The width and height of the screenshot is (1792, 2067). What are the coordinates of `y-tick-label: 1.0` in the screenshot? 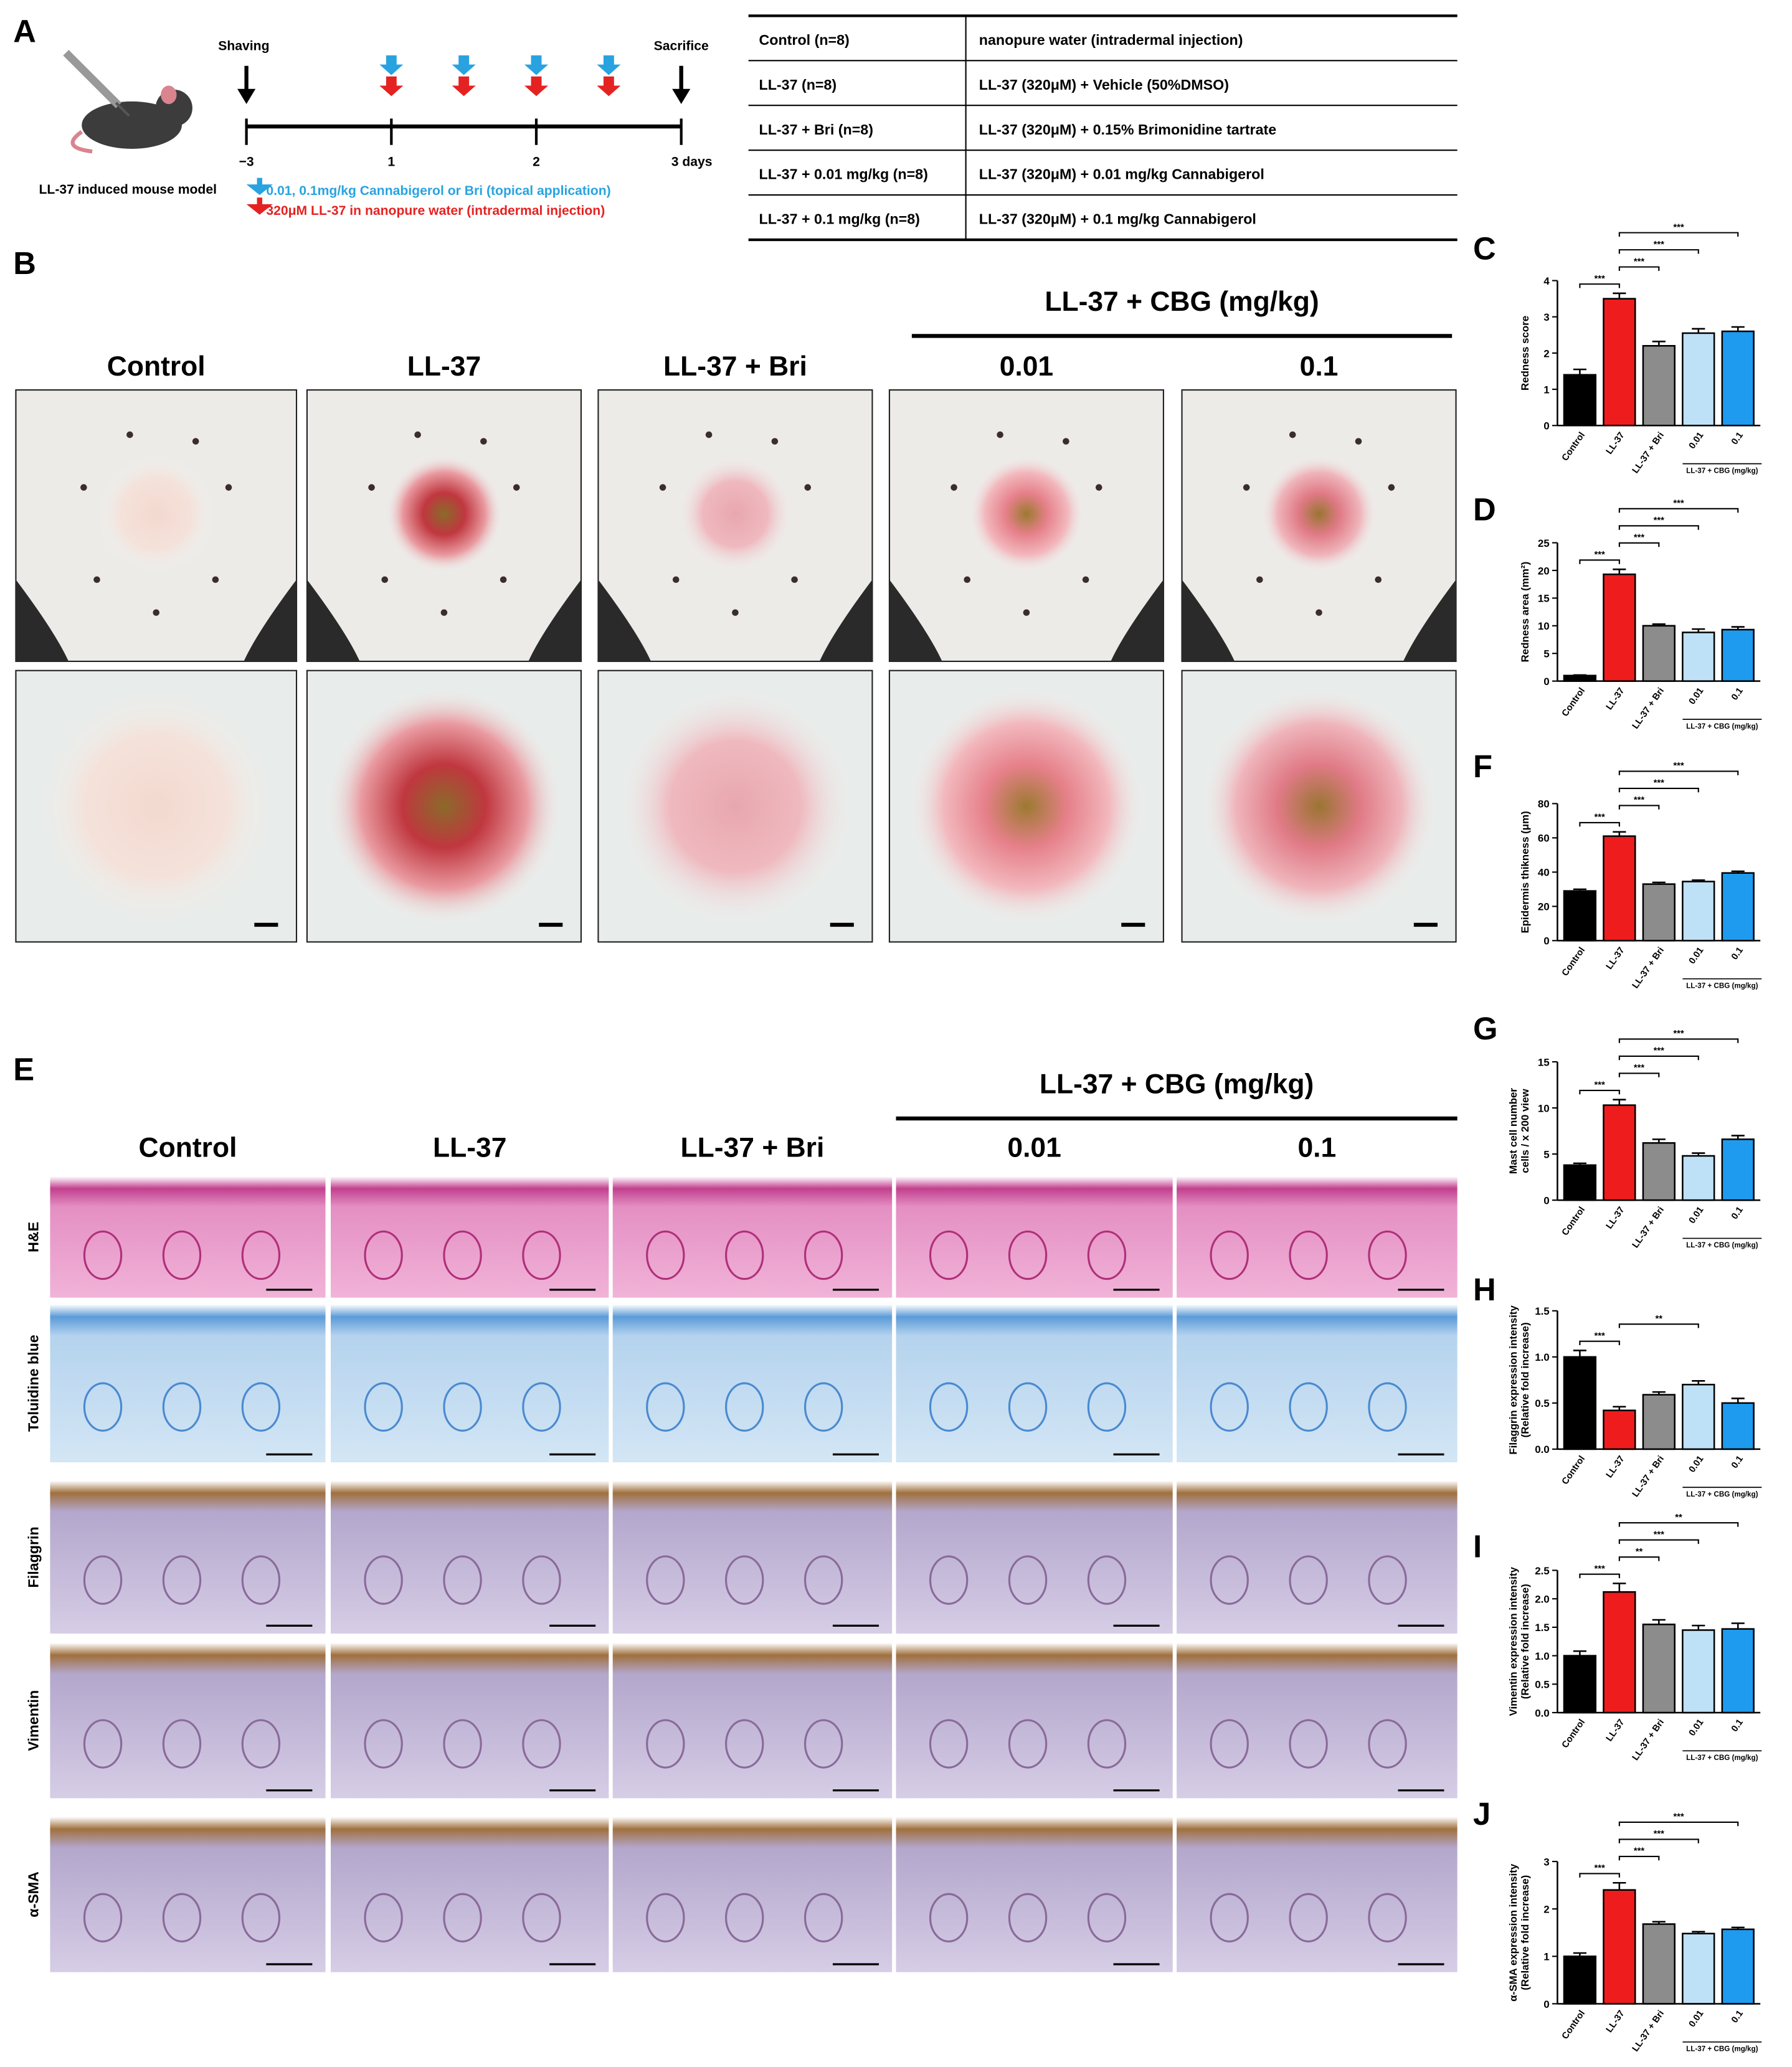 It's located at (1542, 1656).